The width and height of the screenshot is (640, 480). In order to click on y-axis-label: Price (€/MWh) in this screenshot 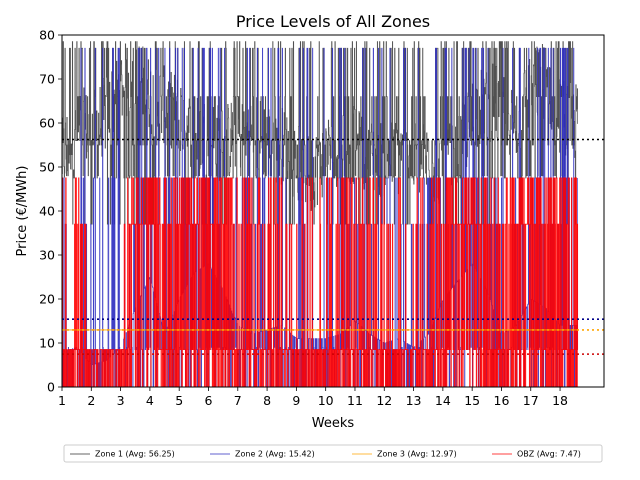, I will do `click(22, 211)`.